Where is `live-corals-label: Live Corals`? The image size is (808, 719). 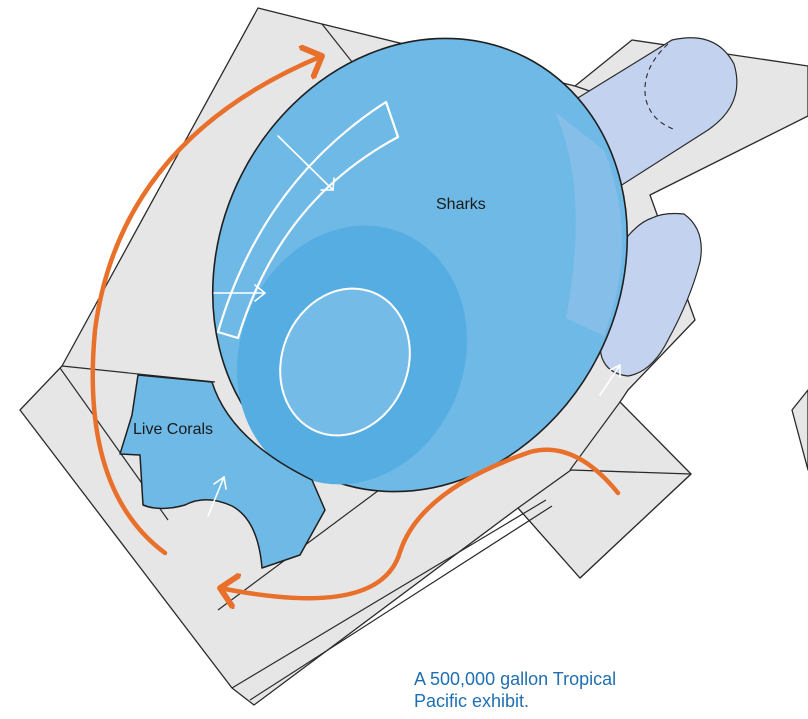 live-corals-label: Live Corals is located at coordinates (173, 429).